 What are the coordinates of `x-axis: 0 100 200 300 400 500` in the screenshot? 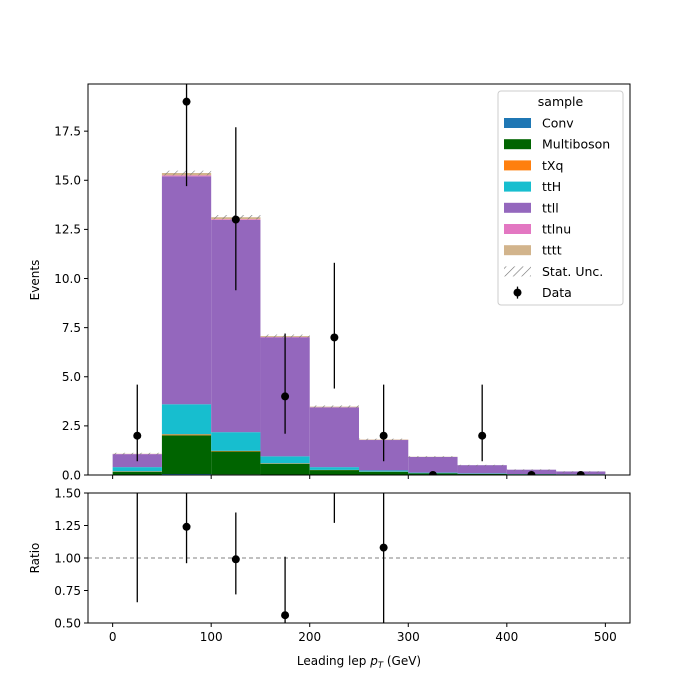 It's located at (363, 633).